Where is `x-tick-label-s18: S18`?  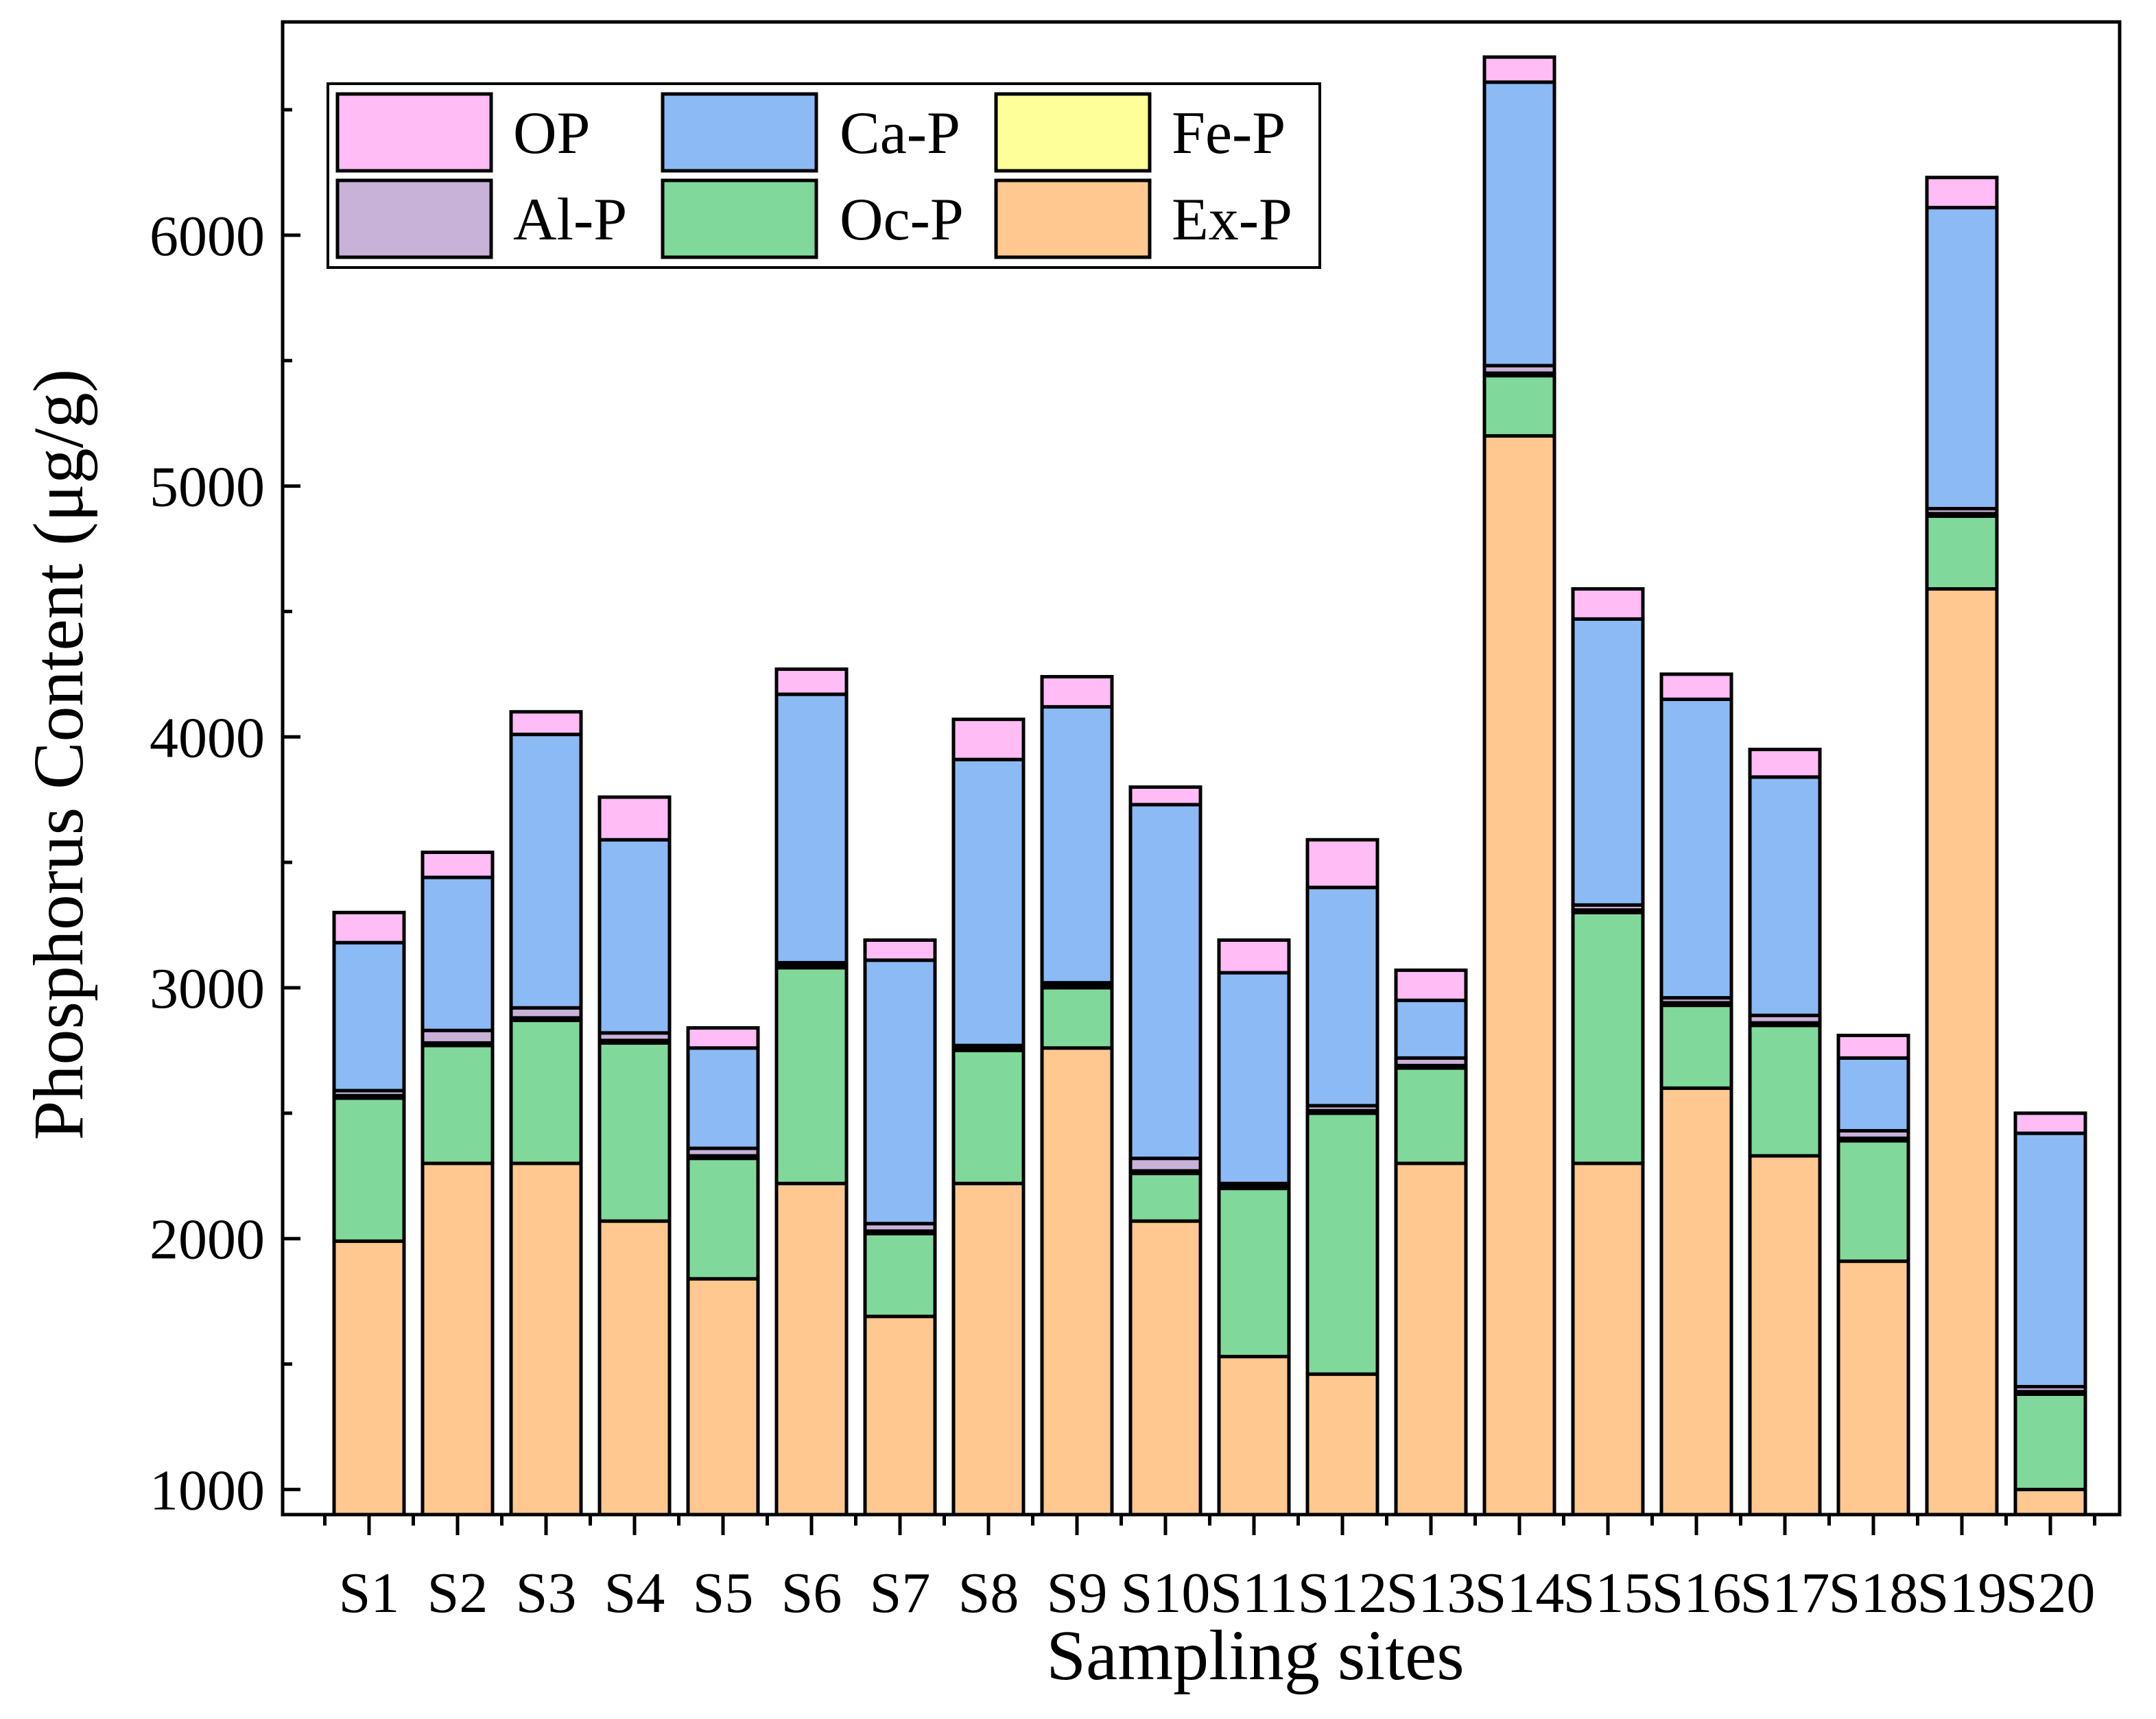 x-tick-label-s18: S18 is located at coordinates (1874, 1593).